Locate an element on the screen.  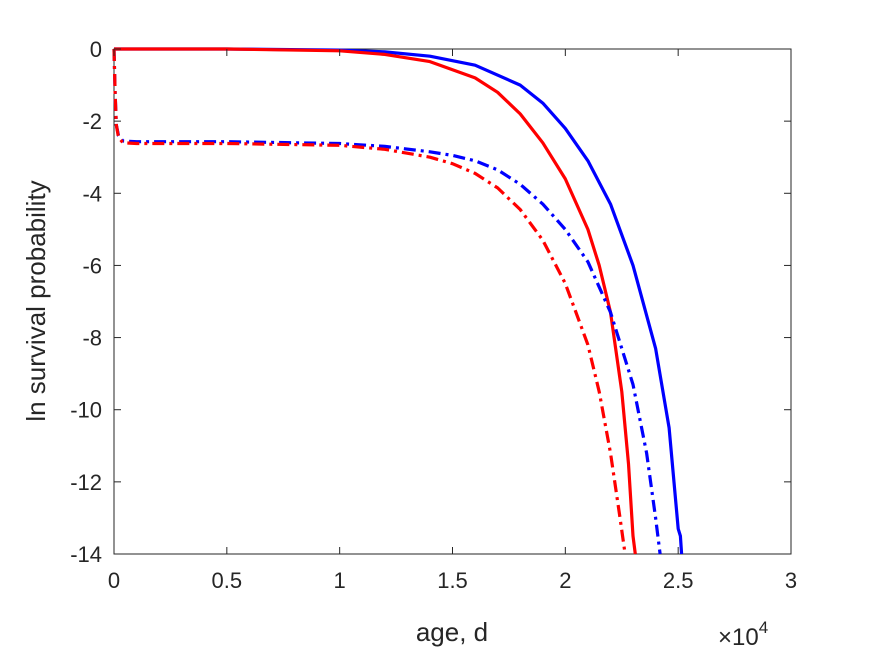
x-tick-label: 2 is located at coordinates (565, 580).